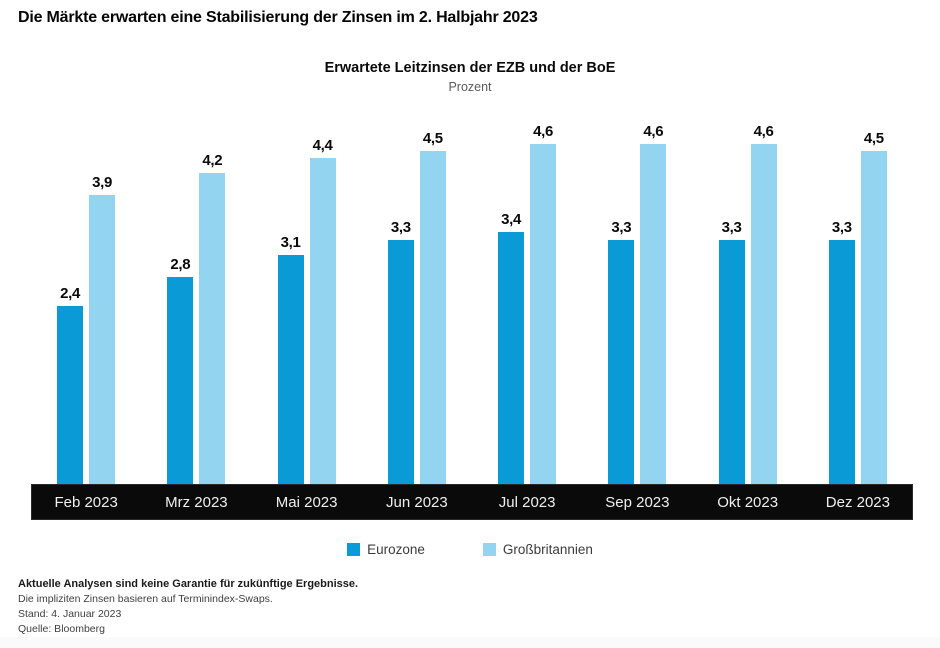 The width and height of the screenshot is (940, 648). What do you see at coordinates (470, 549) in the screenshot?
I see `chart-legend: Eurozone Großbritannien` at bounding box center [470, 549].